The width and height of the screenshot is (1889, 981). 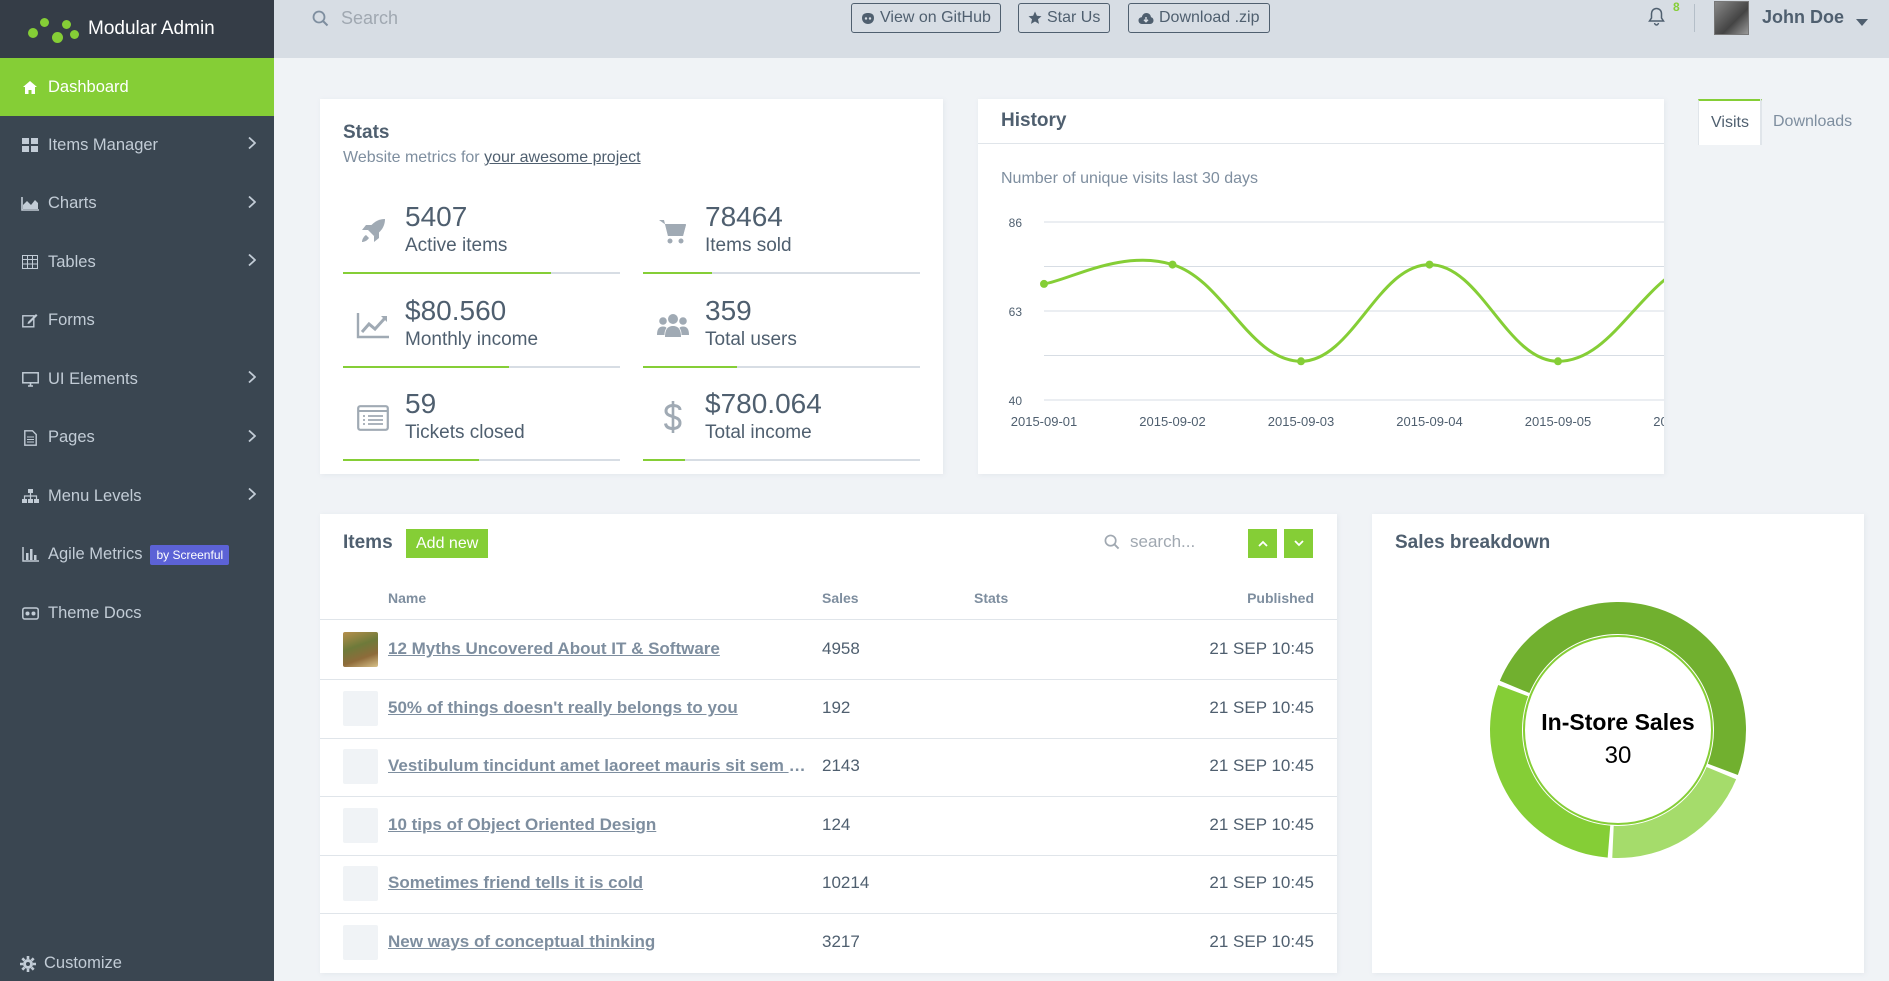 I want to click on sidebar-item-menu-levels: Menu Levels, so click(x=137, y=496).